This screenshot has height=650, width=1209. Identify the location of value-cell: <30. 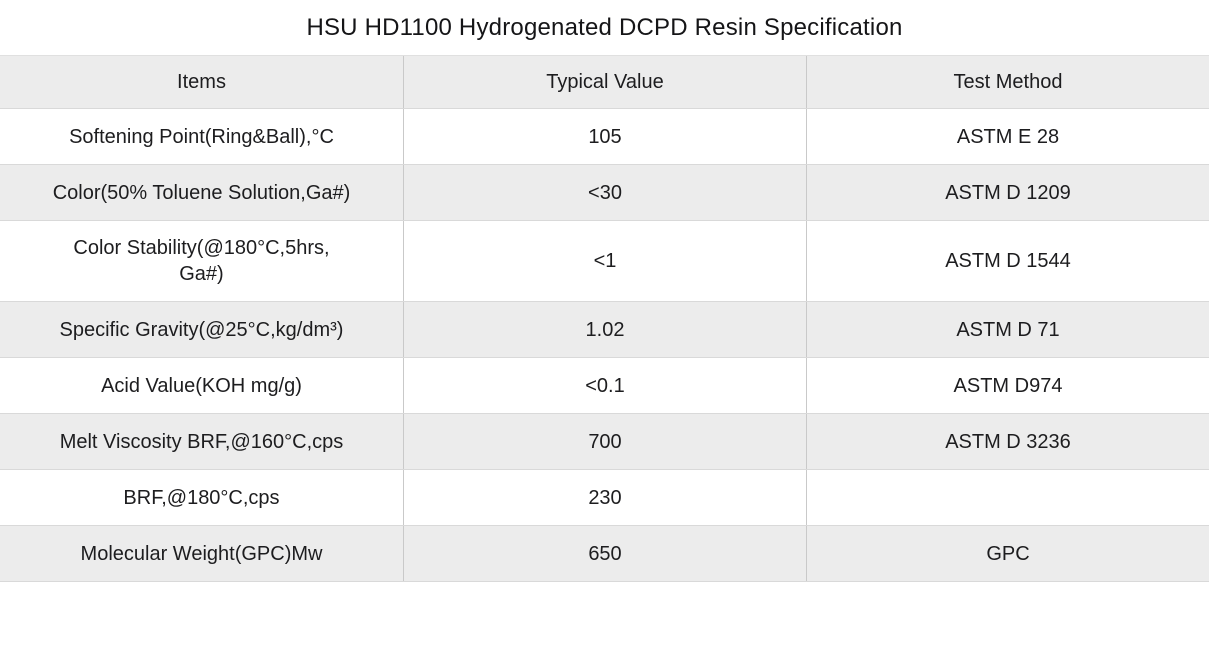
(604, 192).